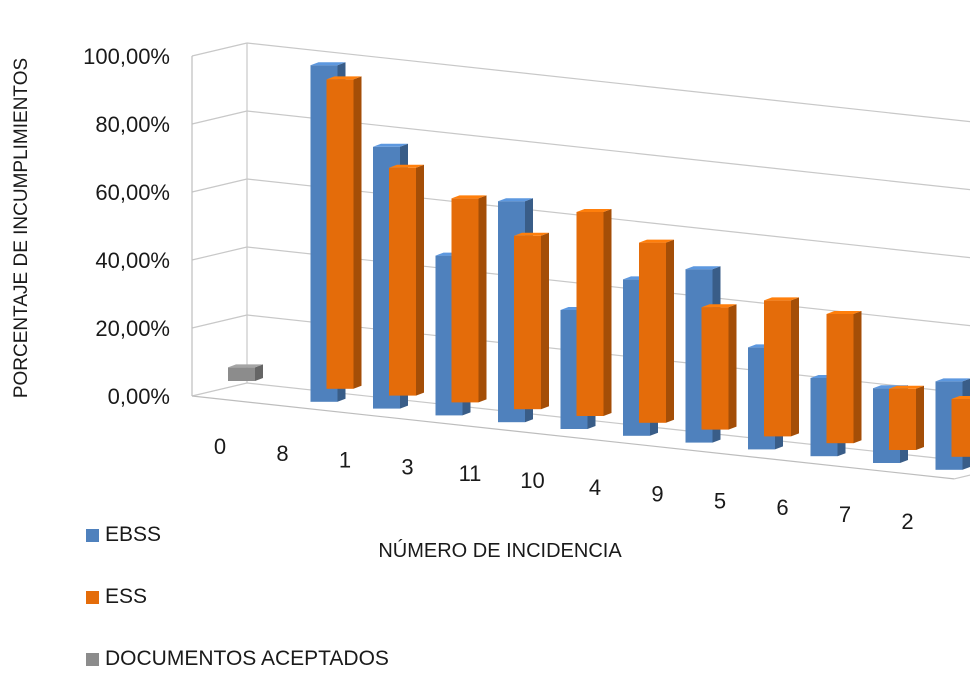 The image size is (970, 674). What do you see at coordinates (132, 260) in the screenshot?
I see `y-tick-label: 40,00%` at bounding box center [132, 260].